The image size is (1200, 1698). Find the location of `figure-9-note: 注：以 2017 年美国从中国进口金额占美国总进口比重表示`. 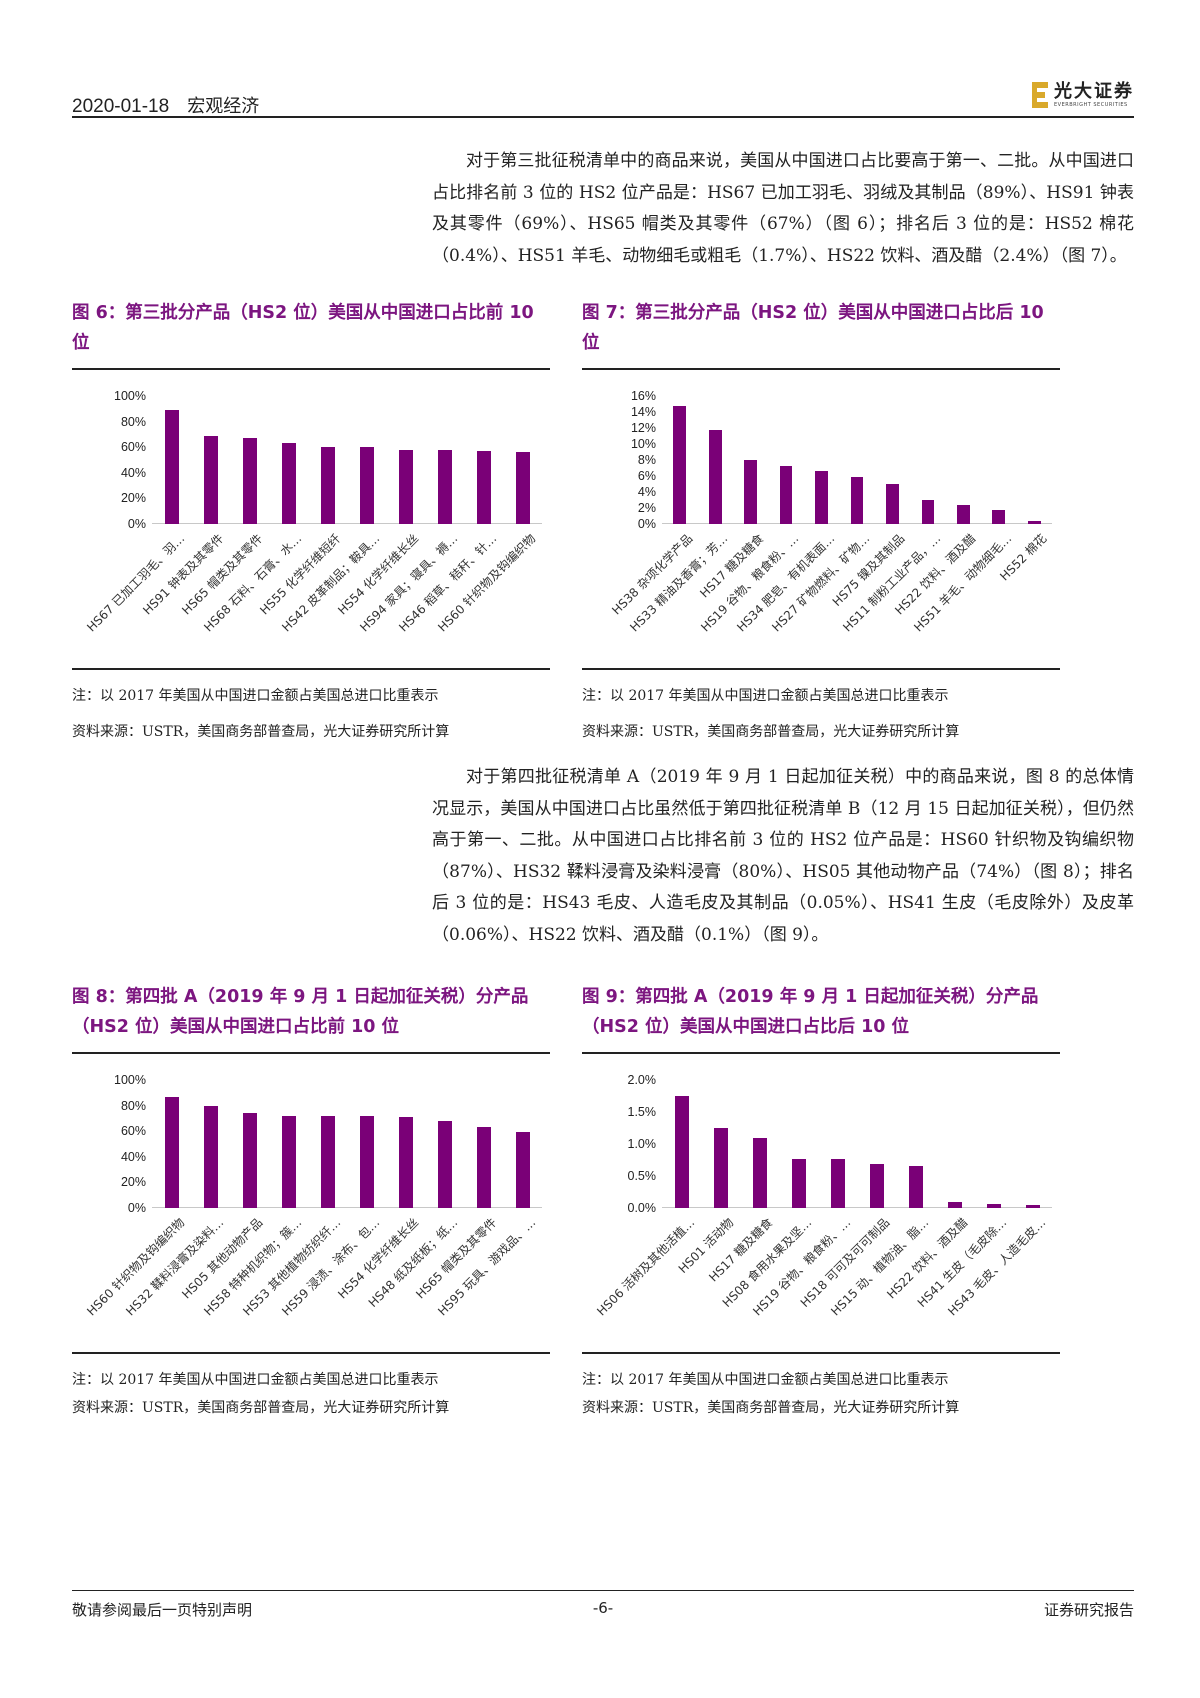

figure-9-note: 注：以 2017 年美国从中国进口金额占美国总进口比重表示 is located at coordinates (765, 1380).